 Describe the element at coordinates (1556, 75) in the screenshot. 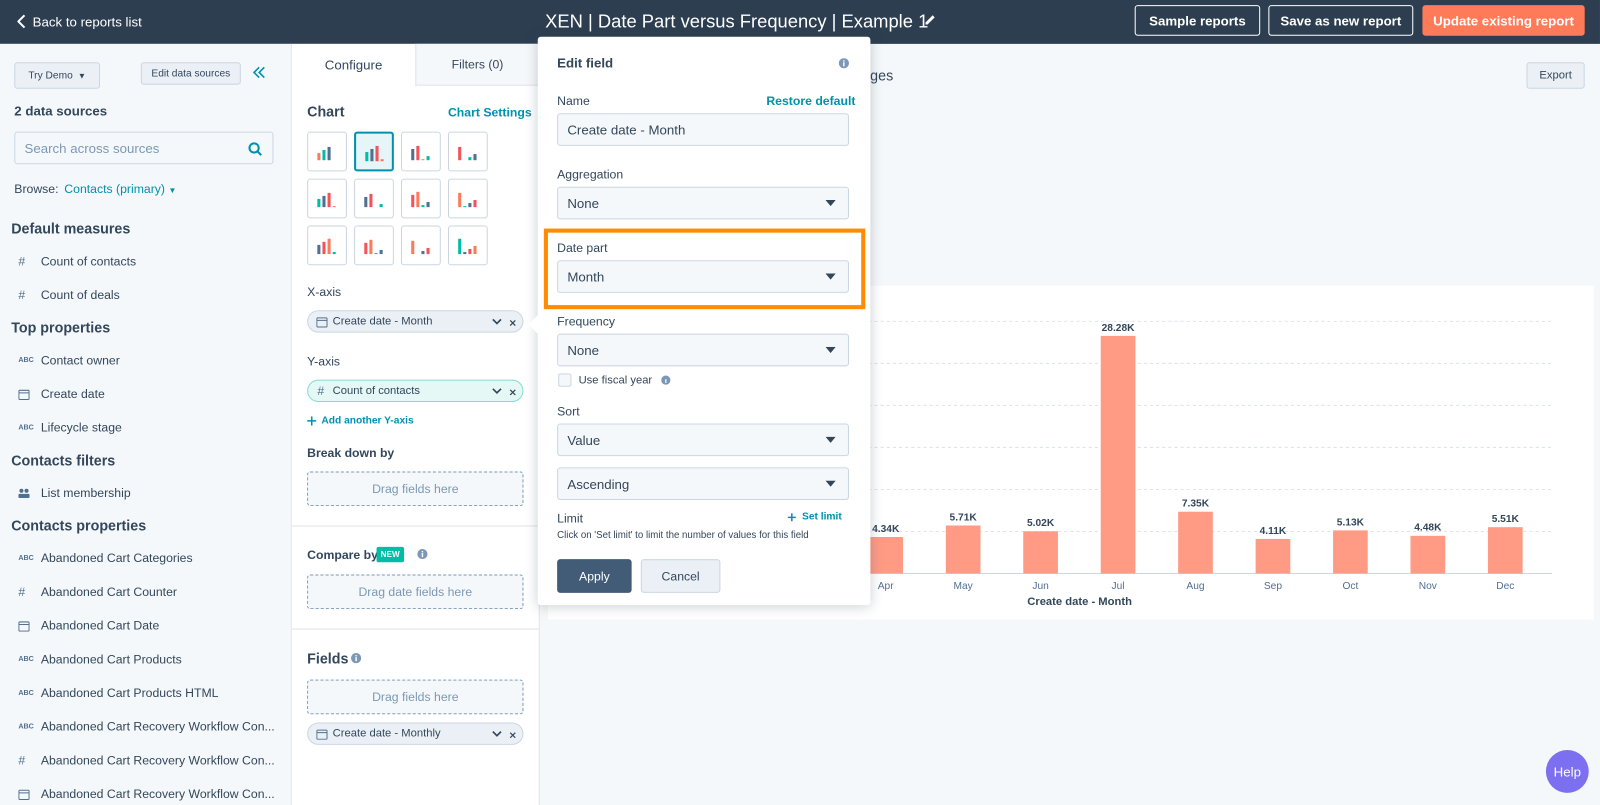

I see `export-button: Export` at that location.